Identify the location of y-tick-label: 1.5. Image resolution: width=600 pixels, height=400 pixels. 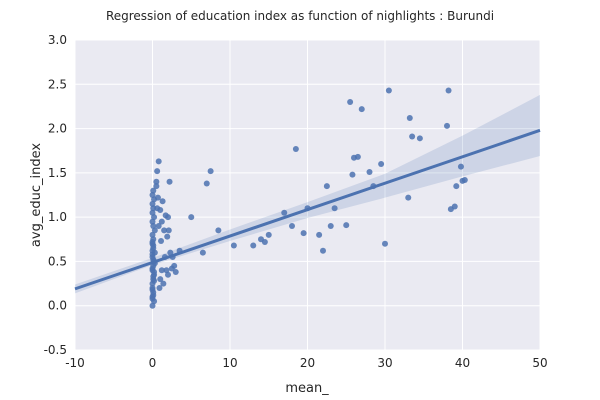
(57, 173).